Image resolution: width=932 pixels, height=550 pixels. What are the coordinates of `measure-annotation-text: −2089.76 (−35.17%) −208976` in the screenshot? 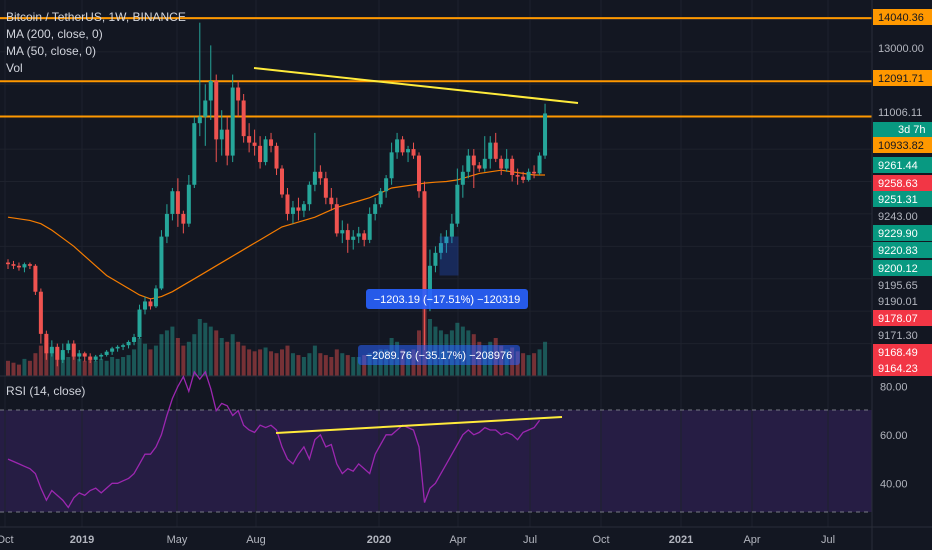 It's located at (439, 356).